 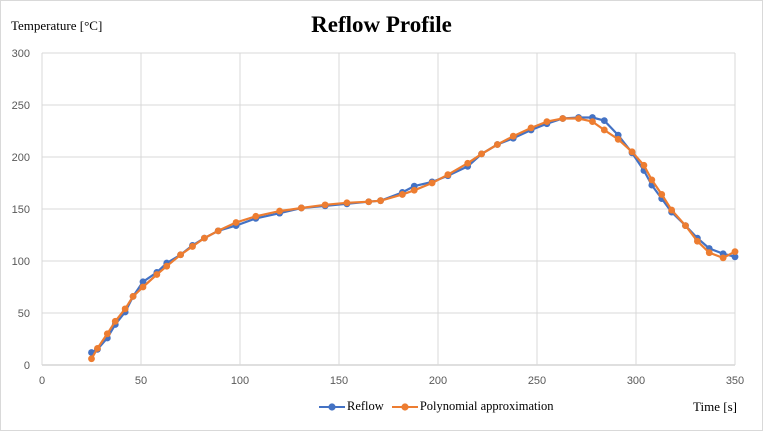 I want to click on y-tick-label: 50, so click(x=24, y=314).